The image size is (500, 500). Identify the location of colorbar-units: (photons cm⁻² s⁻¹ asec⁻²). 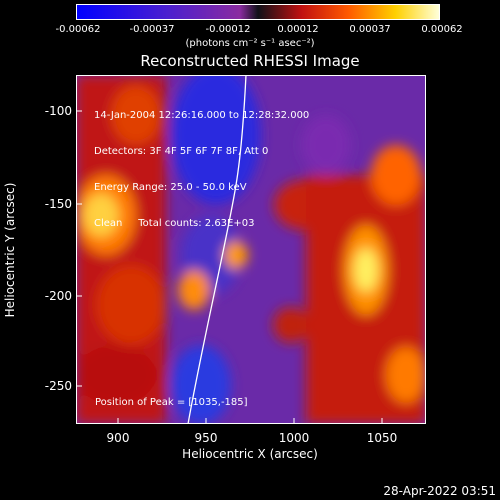
(250, 43).